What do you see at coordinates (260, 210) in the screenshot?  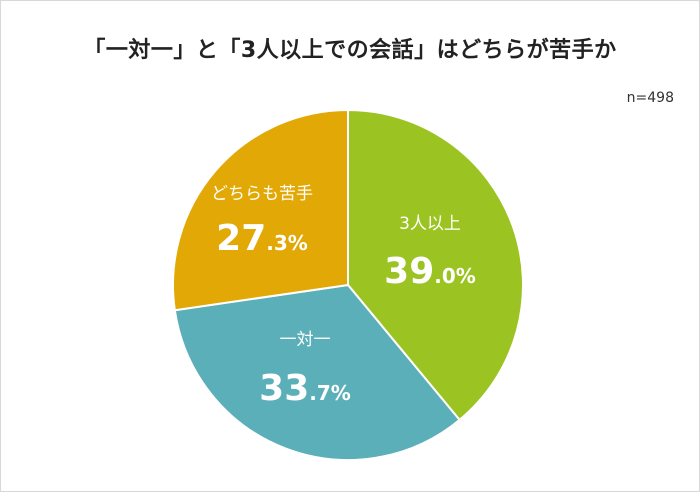 I see `pie-slice-both` at bounding box center [260, 210].